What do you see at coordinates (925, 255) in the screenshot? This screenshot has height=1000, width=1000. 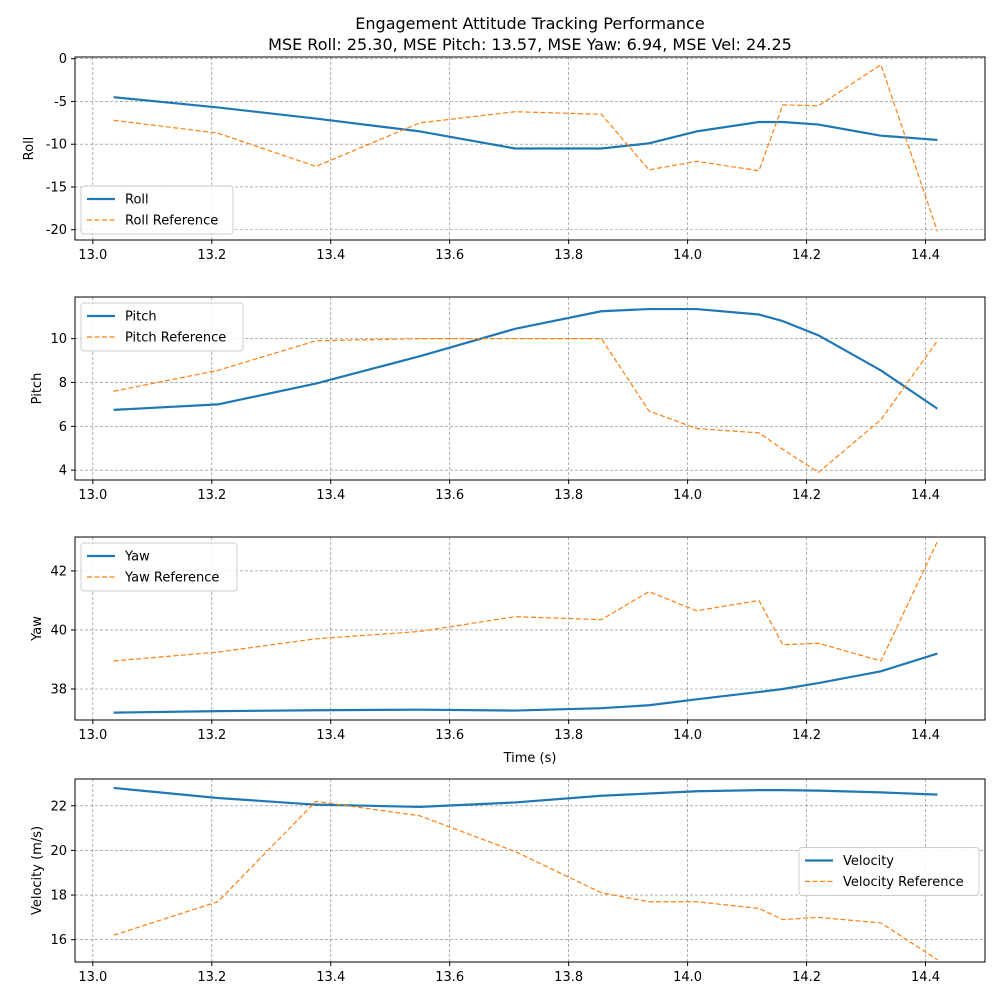 I see `roll-x-tick-label: 14.4` at bounding box center [925, 255].